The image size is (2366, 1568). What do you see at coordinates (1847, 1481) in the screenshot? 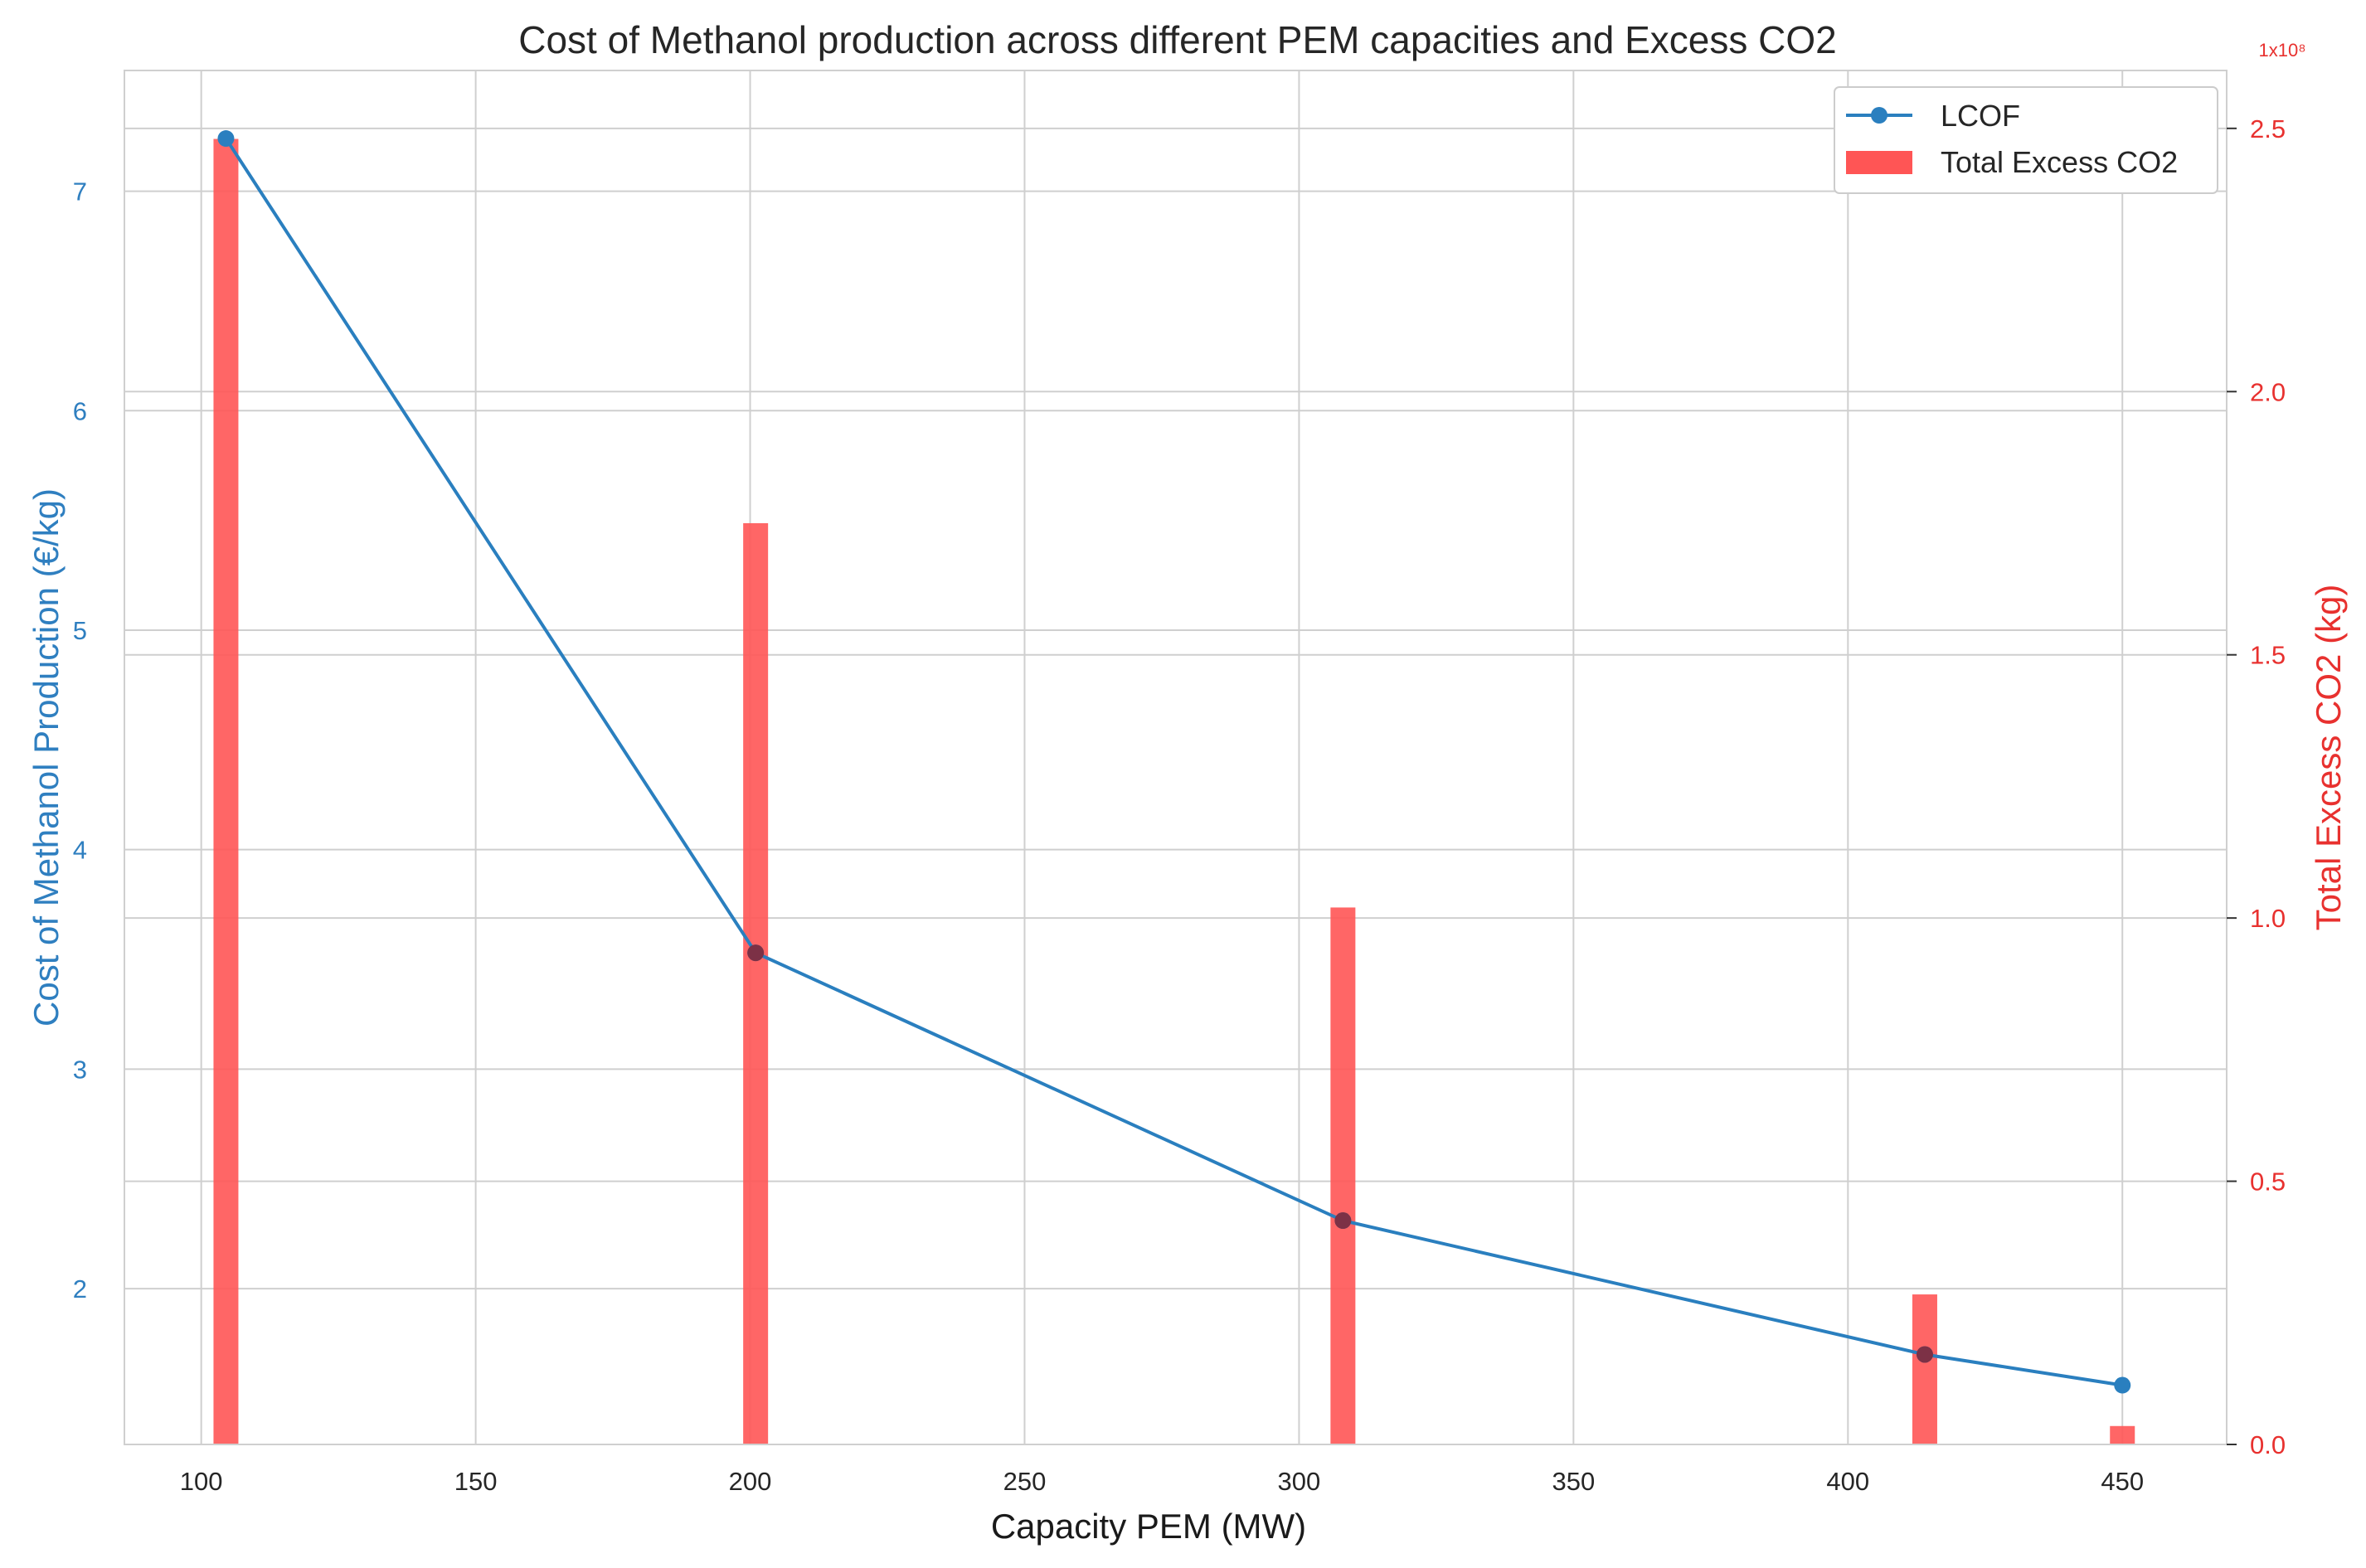
I see `x-tick-label: 400` at bounding box center [1847, 1481].